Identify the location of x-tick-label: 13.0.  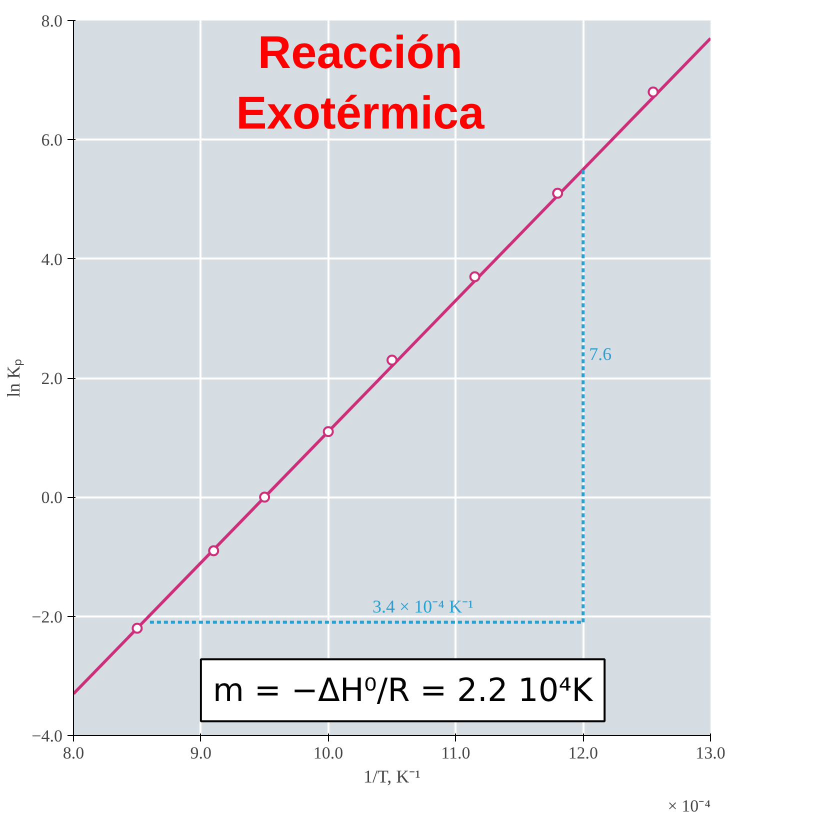
(711, 753).